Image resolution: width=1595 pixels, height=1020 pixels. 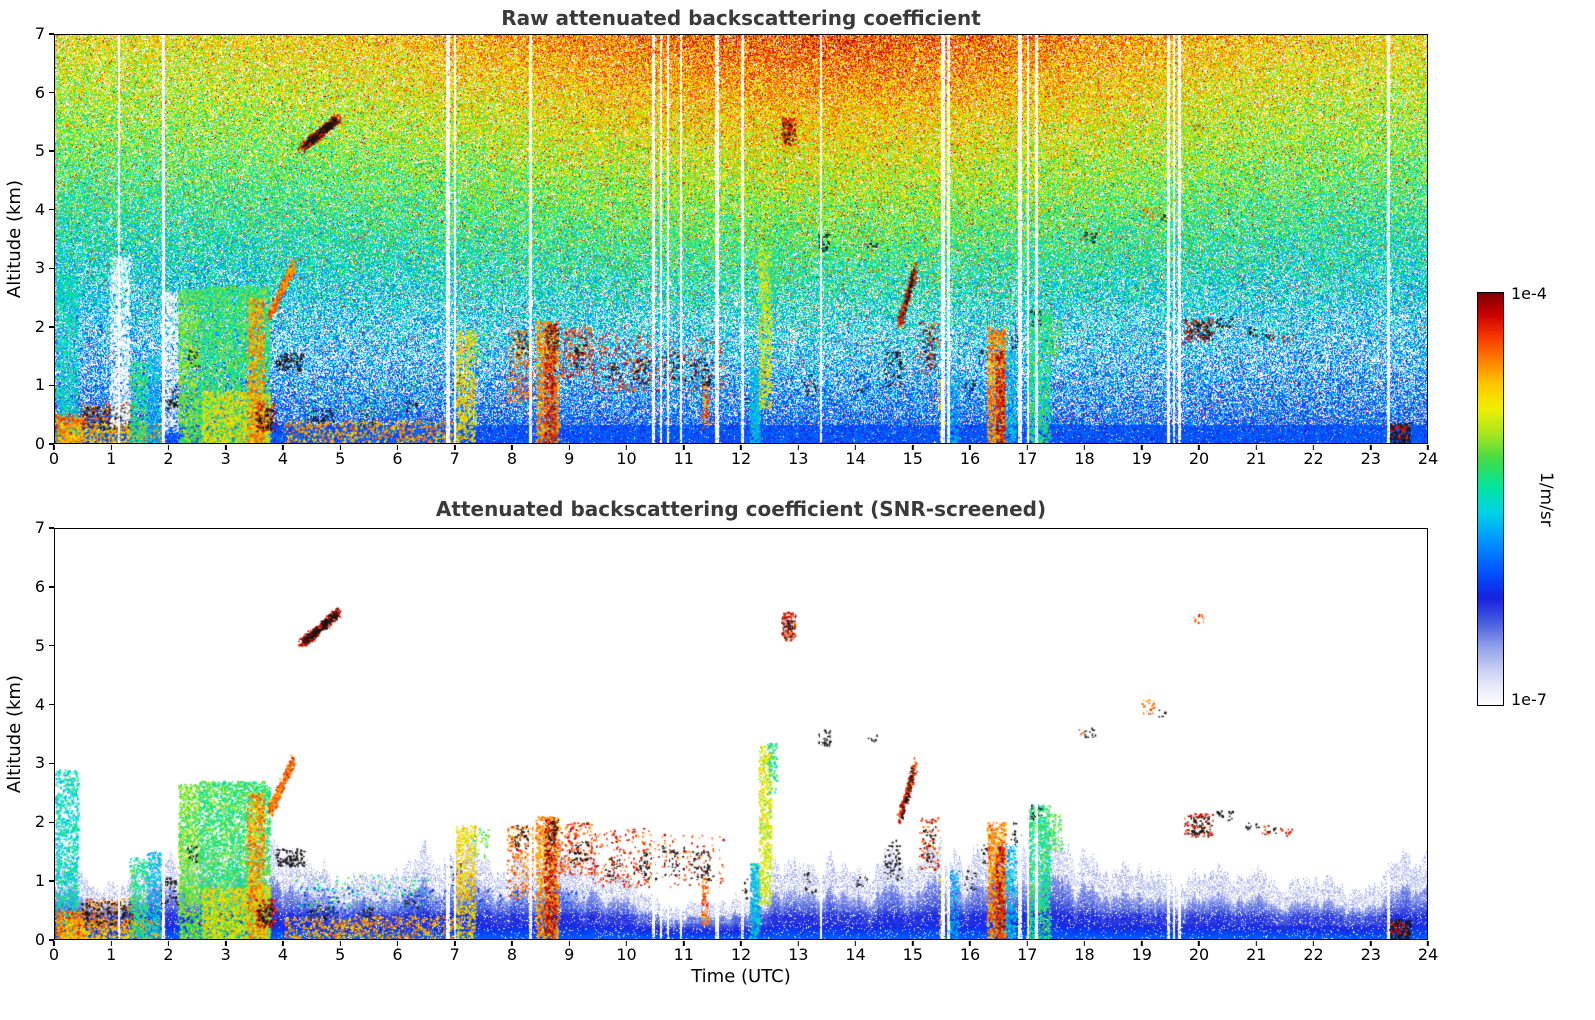 I want to click on x-tick: 18, so click(x=1084, y=952).